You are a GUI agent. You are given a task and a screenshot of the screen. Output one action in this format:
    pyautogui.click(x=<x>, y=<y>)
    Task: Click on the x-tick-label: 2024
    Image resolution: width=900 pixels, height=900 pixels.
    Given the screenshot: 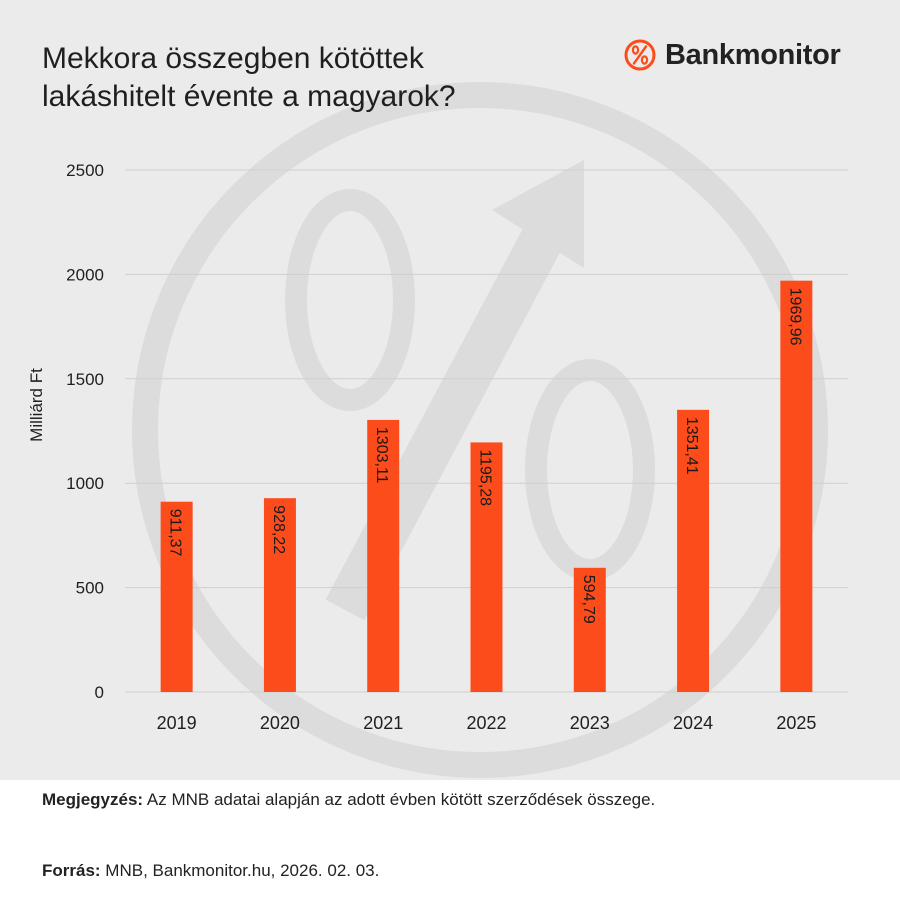 What is the action you would take?
    pyautogui.click(x=693, y=723)
    